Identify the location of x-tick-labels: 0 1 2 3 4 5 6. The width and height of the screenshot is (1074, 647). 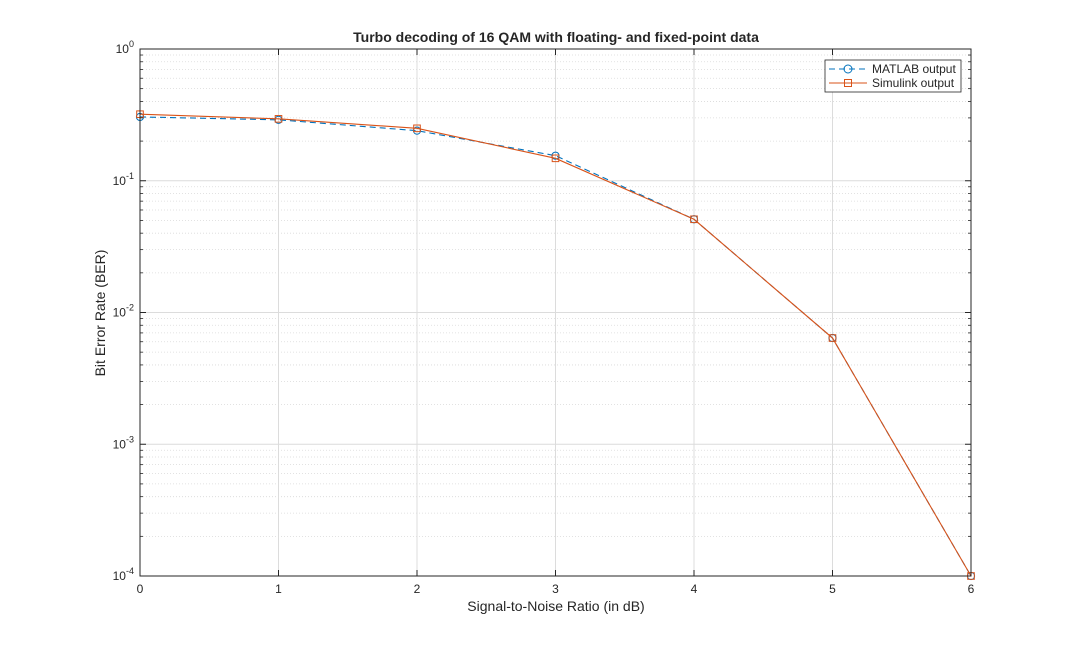
(556, 589).